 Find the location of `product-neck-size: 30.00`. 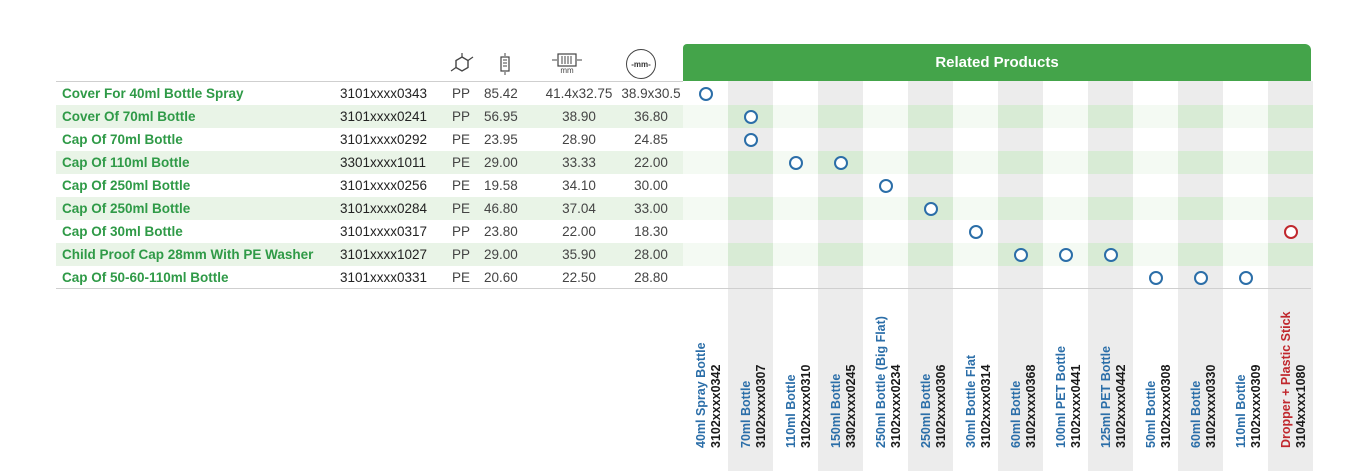

product-neck-size: 30.00 is located at coordinates (651, 185).